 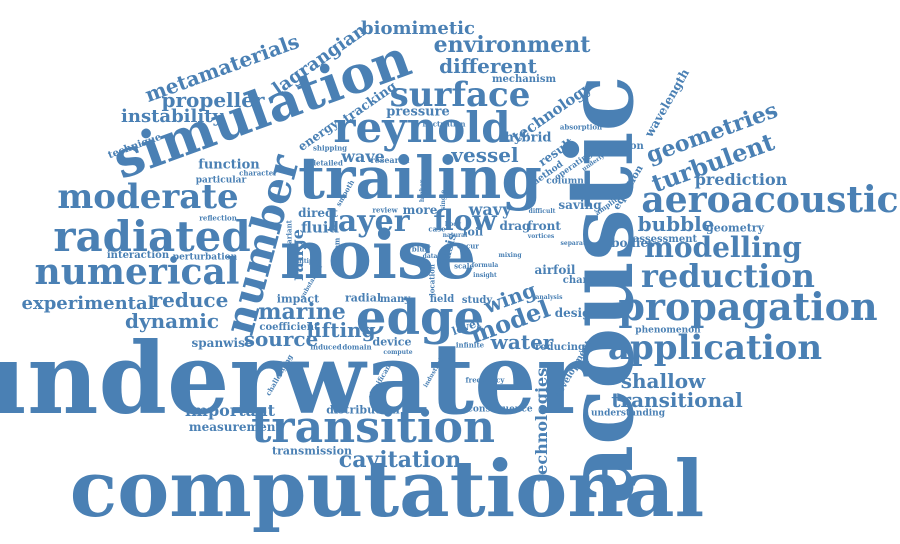 I want to click on word-flow: flow, so click(x=465, y=220).